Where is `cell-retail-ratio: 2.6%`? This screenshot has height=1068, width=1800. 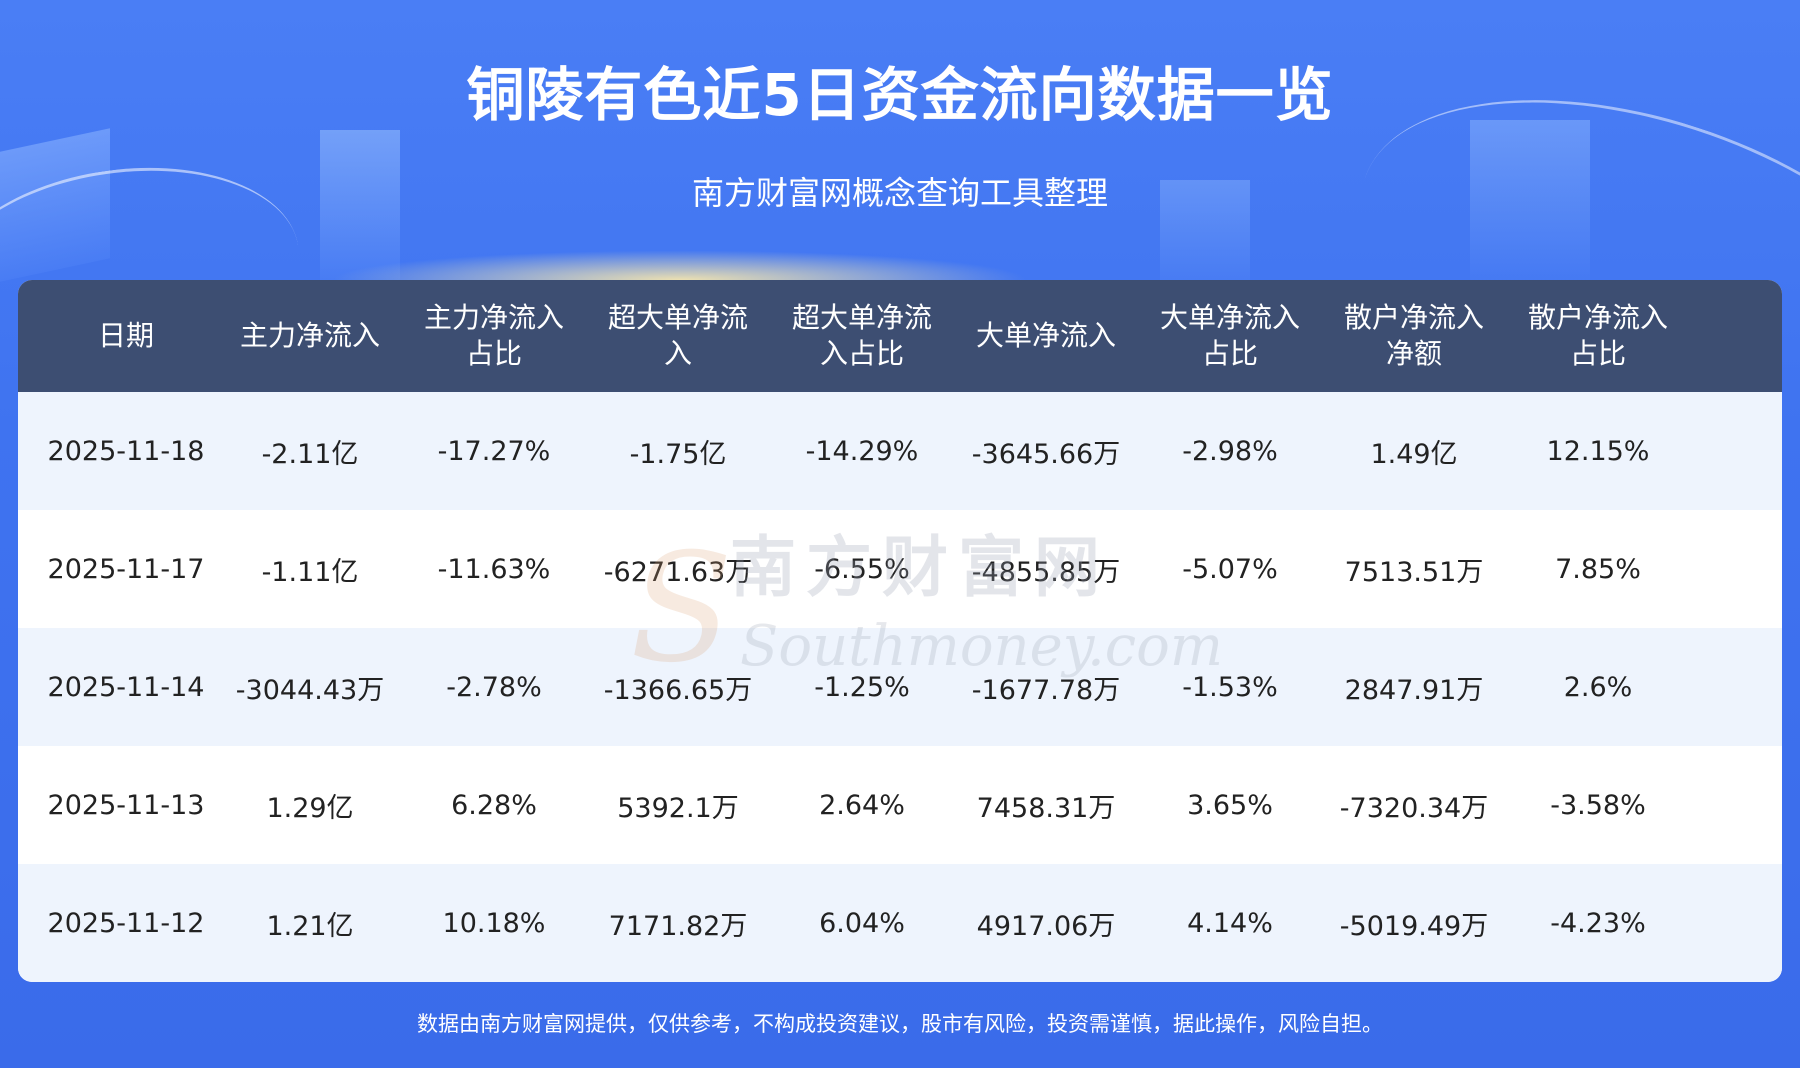
cell-retail-ratio: 2.6% is located at coordinates (1598, 687).